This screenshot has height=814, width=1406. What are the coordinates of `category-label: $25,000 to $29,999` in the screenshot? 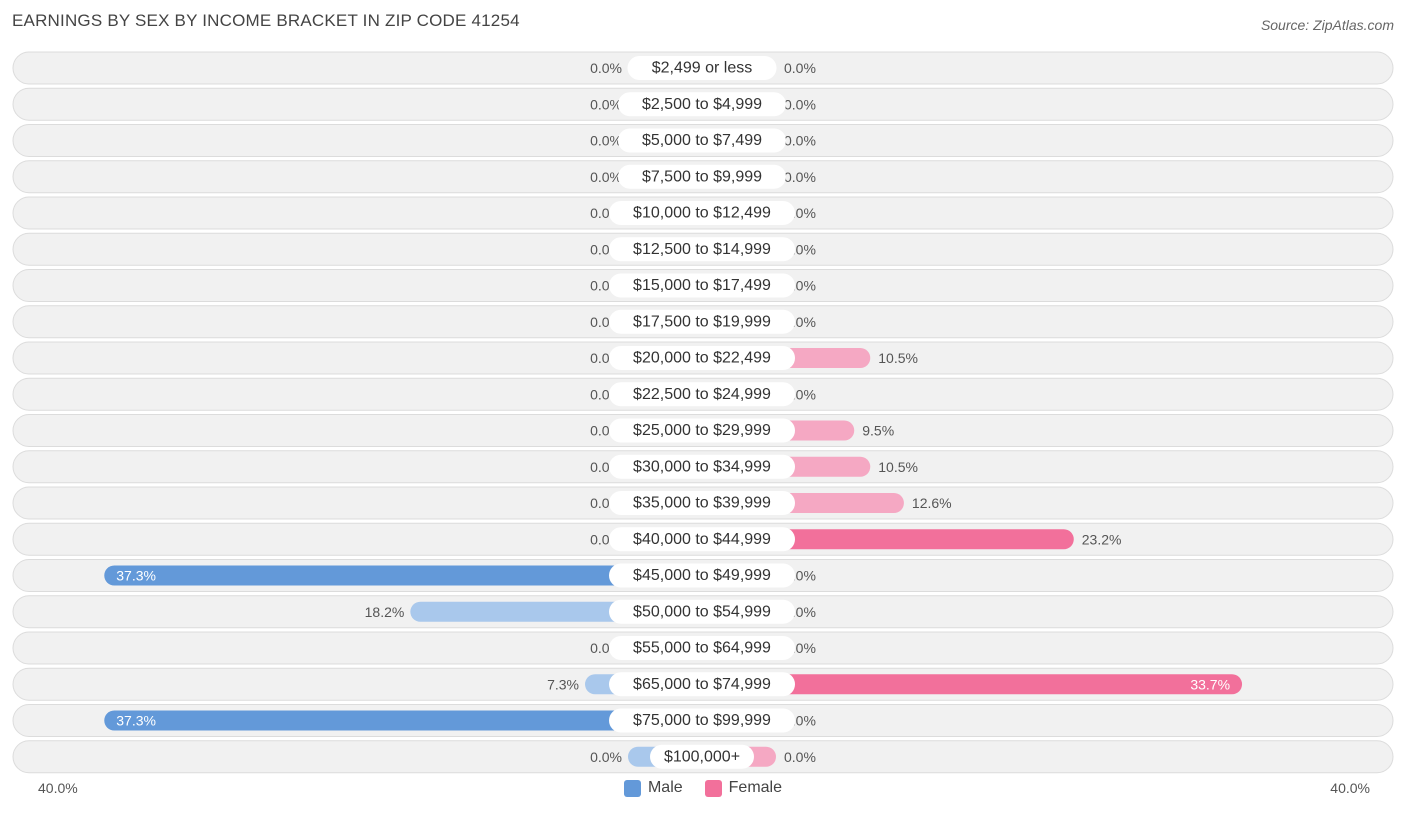 It's located at (702, 430).